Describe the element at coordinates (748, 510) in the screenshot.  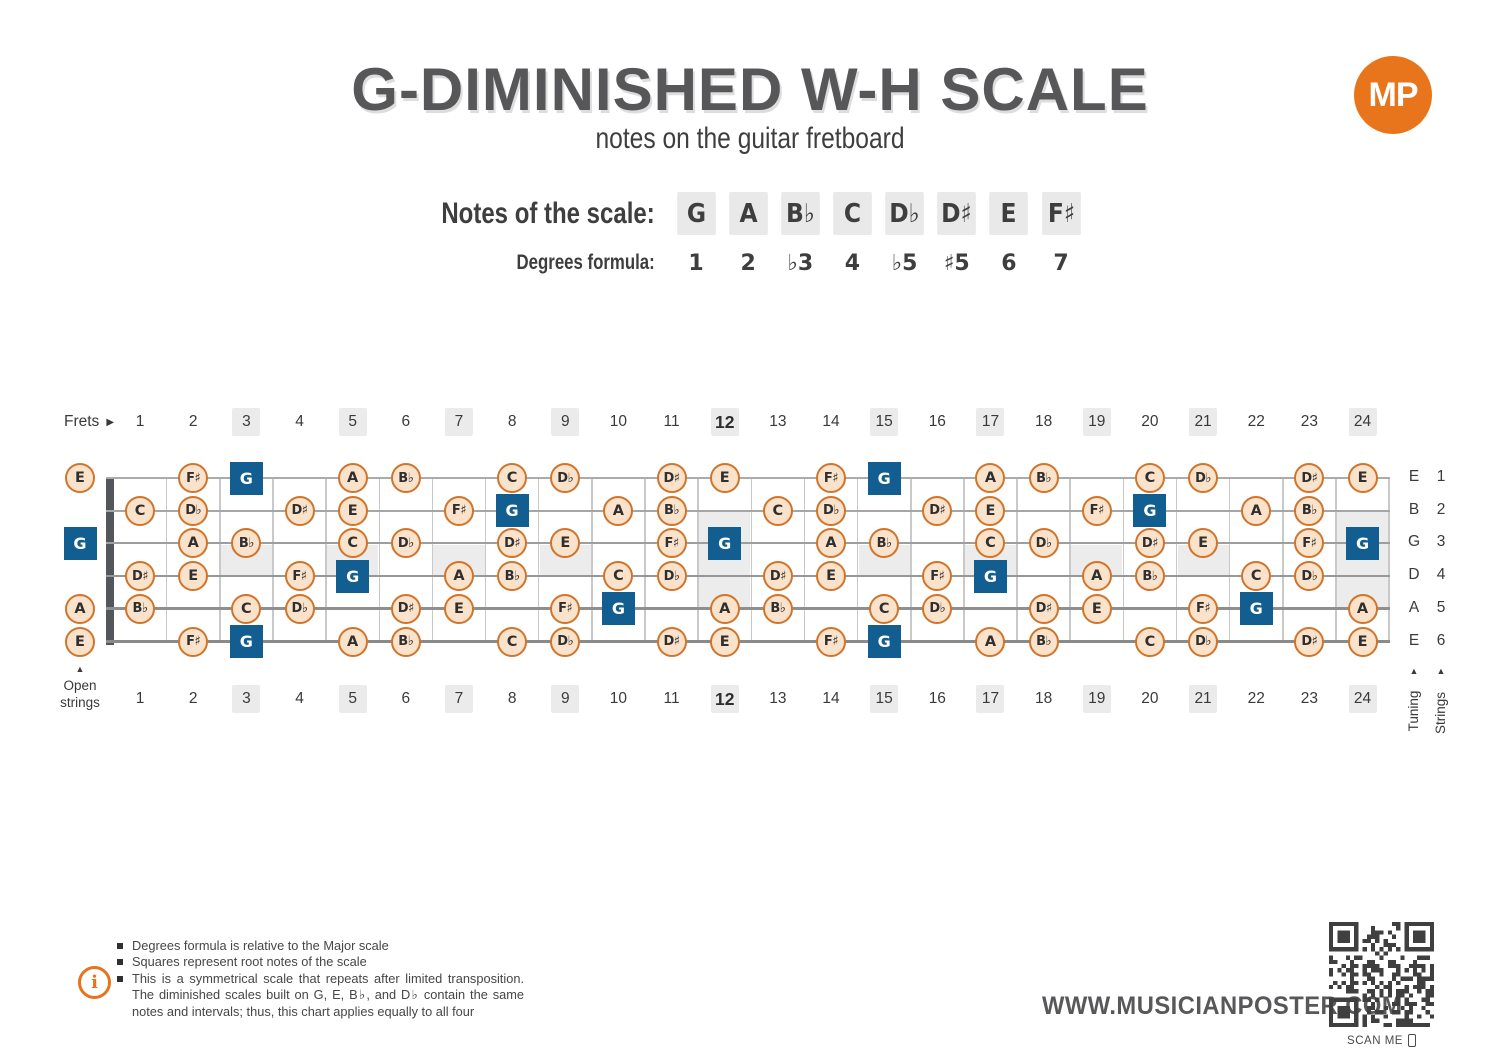
I see `string-line` at that location.